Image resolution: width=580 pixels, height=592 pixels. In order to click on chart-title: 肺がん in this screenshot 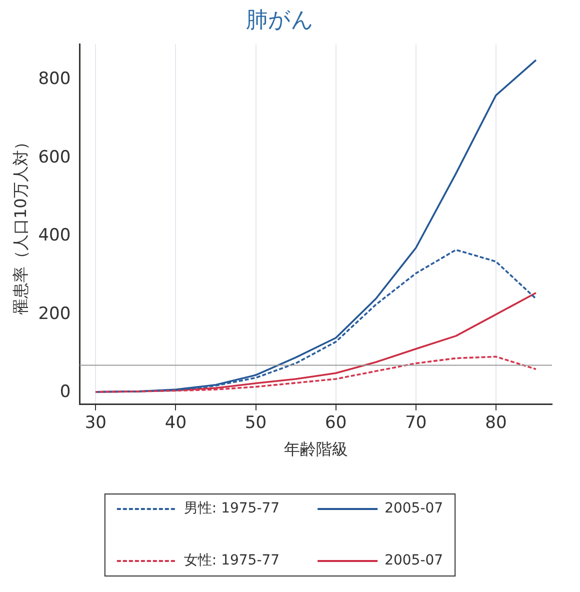, I will do `click(280, 20)`.